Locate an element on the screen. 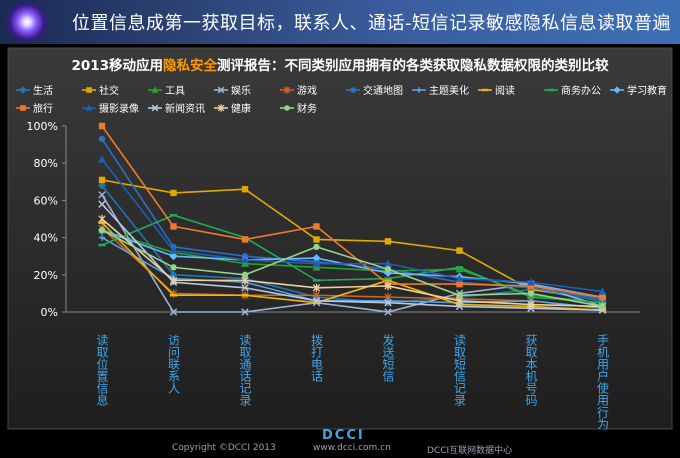  series-line-group is located at coordinates (352, 268).